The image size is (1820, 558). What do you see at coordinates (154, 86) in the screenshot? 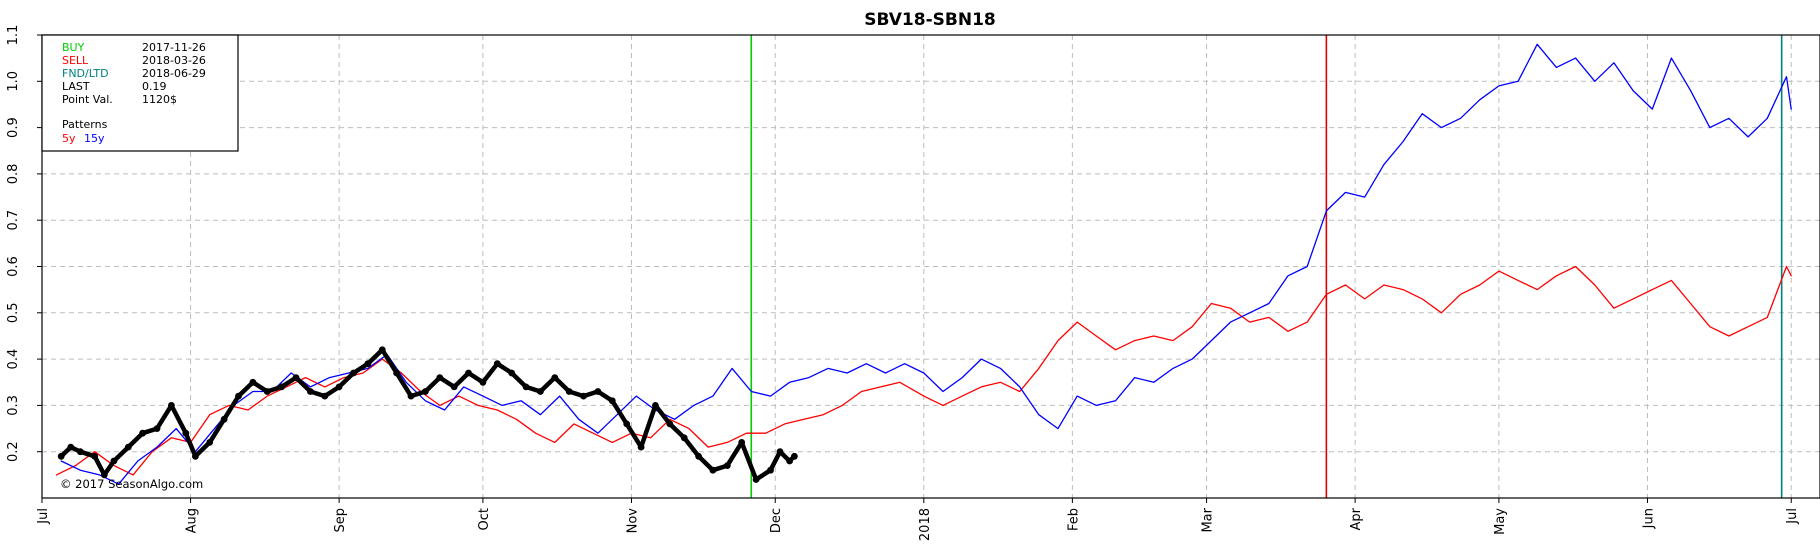
I see `last-value: 0.19` at bounding box center [154, 86].